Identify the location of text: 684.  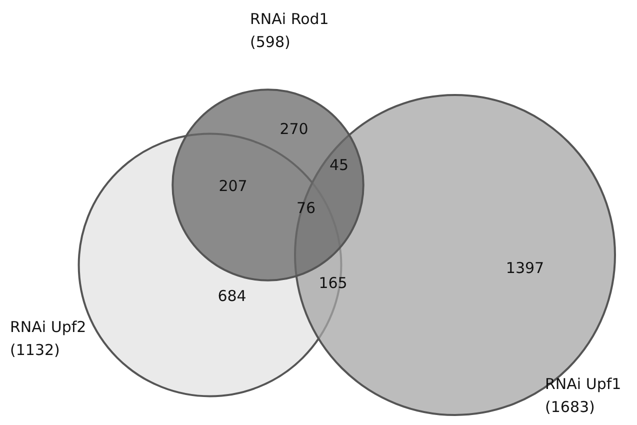
(232, 295).